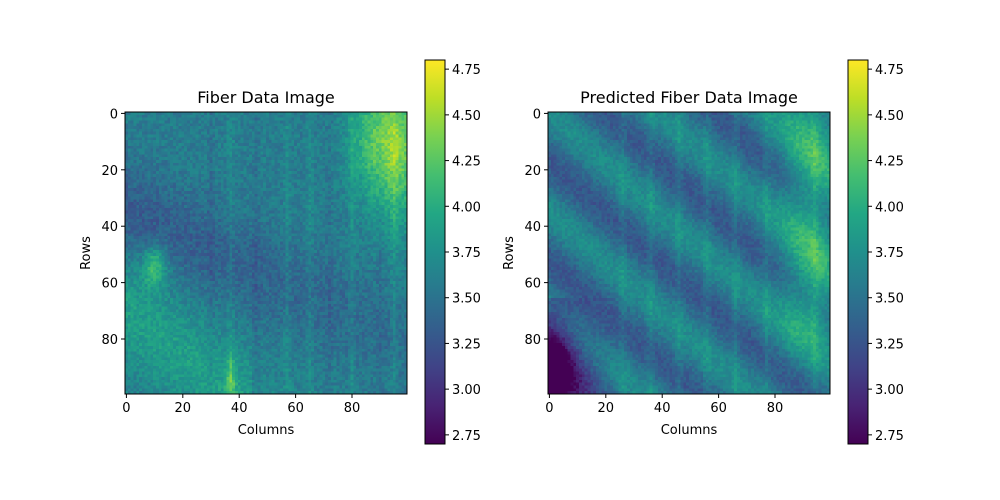  What do you see at coordinates (689, 97) in the screenshot?
I see `chart-title: Predicted Fiber Data Image` at bounding box center [689, 97].